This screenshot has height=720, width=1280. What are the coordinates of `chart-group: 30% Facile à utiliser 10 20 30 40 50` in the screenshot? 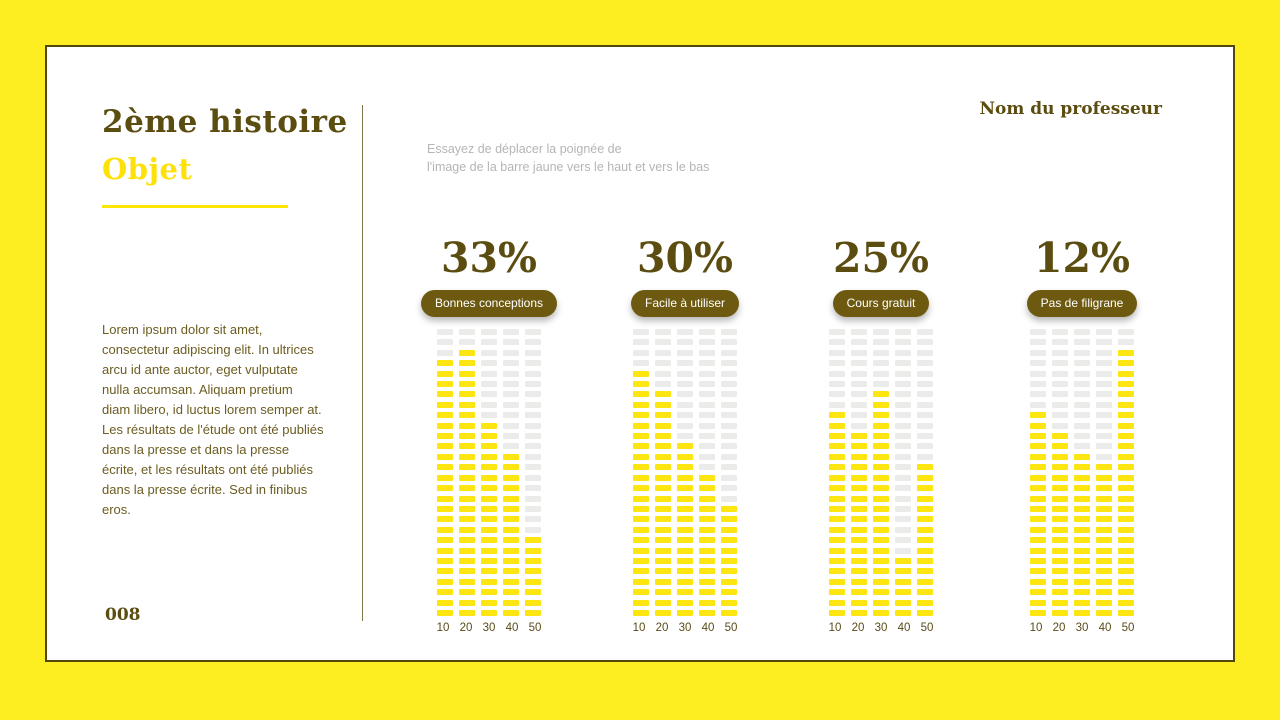 It's located at (685, 433).